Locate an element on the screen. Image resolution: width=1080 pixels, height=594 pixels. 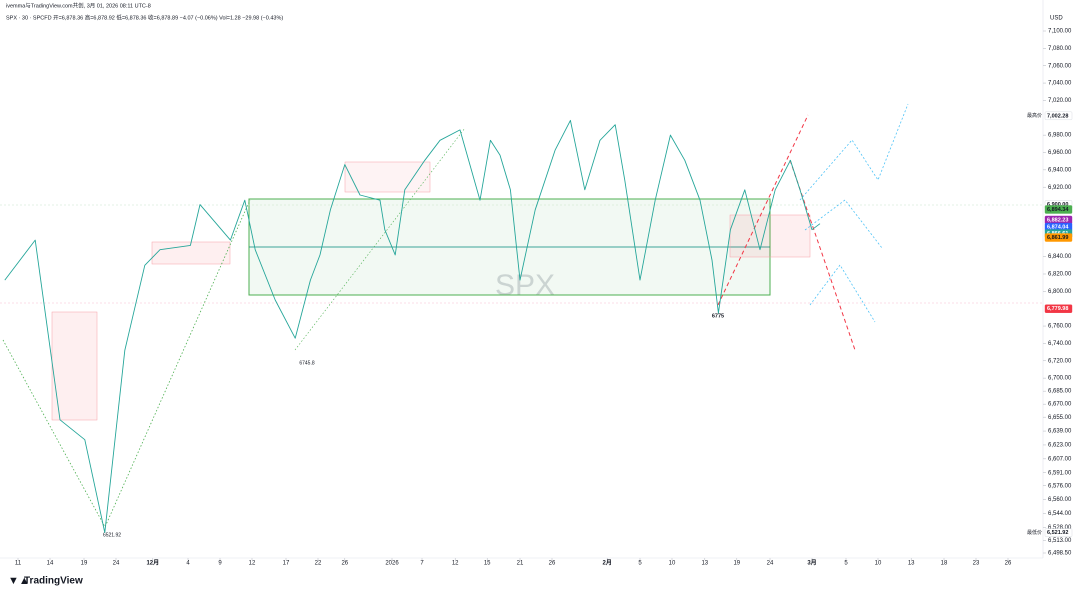
x-tick-label: 15 is located at coordinates (487, 564).